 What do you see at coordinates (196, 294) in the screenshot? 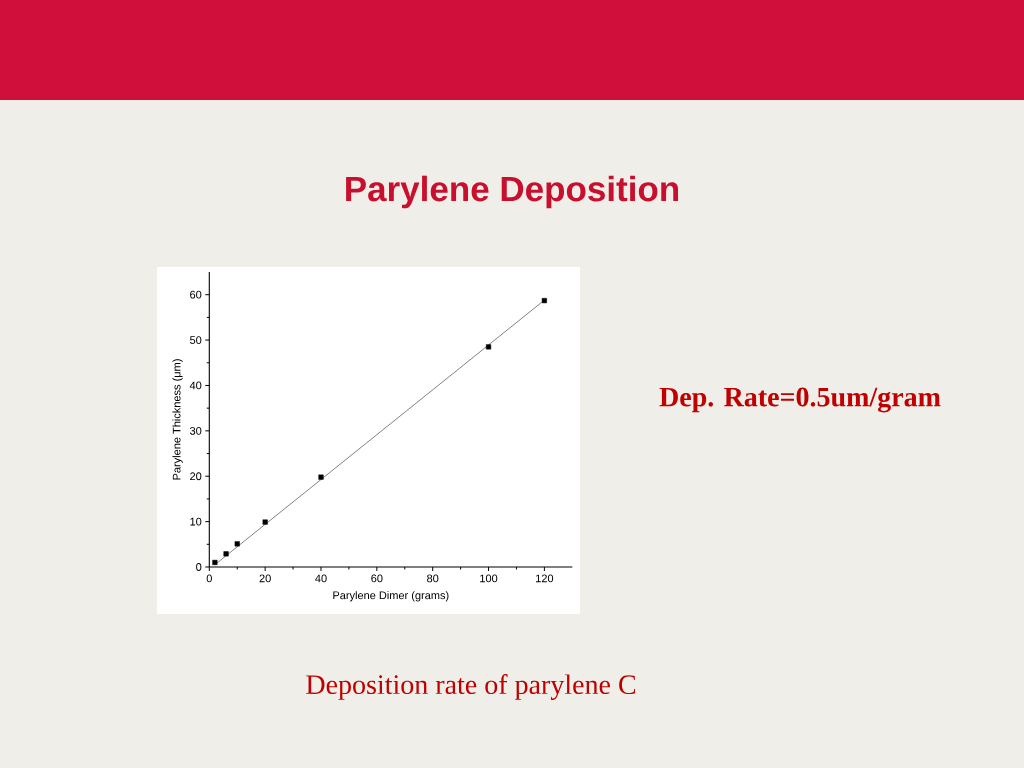
I see `y-tick-label: 60` at bounding box center [196, 294].